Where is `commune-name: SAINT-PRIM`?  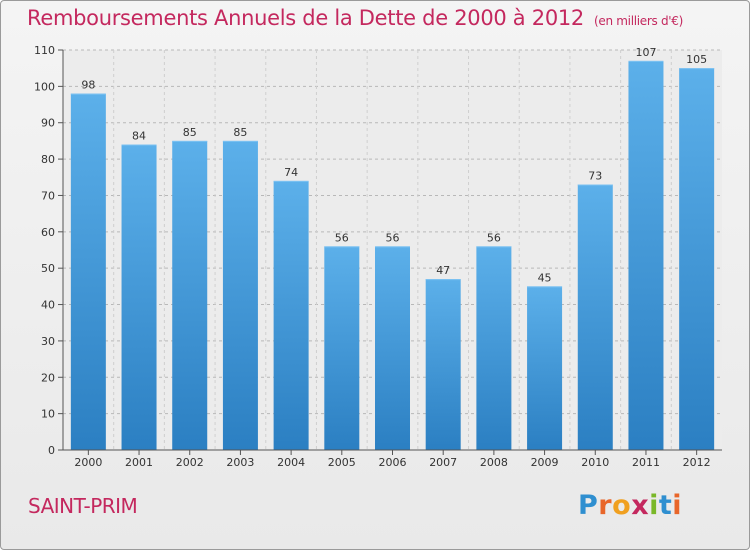 commune-name: SAINT-PRIM is located at coordinates (83, 506).